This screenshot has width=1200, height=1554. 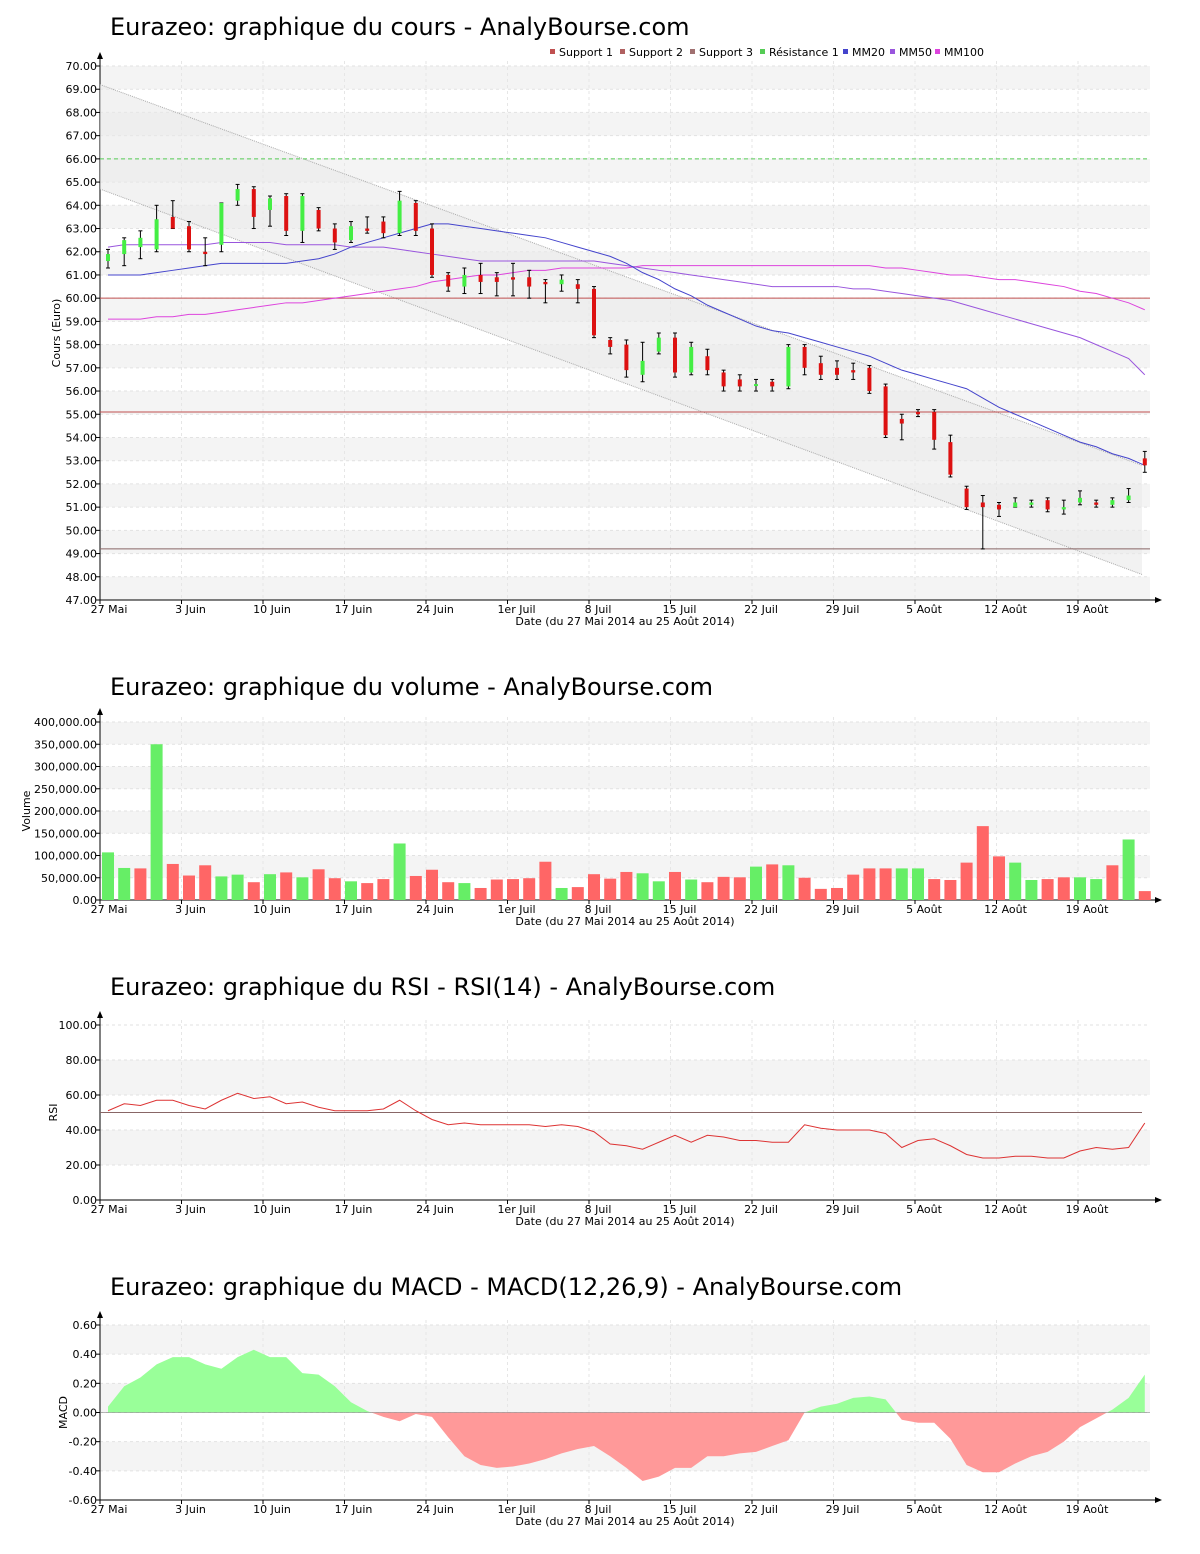 I want to click on y-tick-label: 64.00, so click(x=82, y=205).